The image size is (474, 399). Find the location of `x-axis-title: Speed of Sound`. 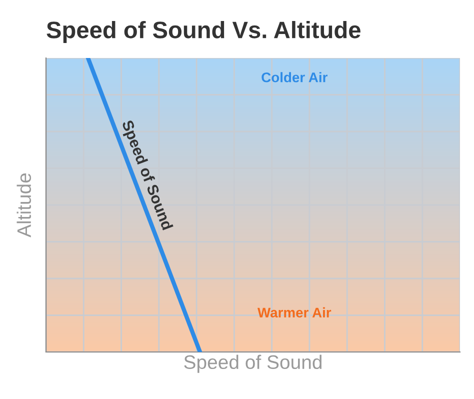

x-axis-title: Speed of Sound is located at coordinates (253, 363).